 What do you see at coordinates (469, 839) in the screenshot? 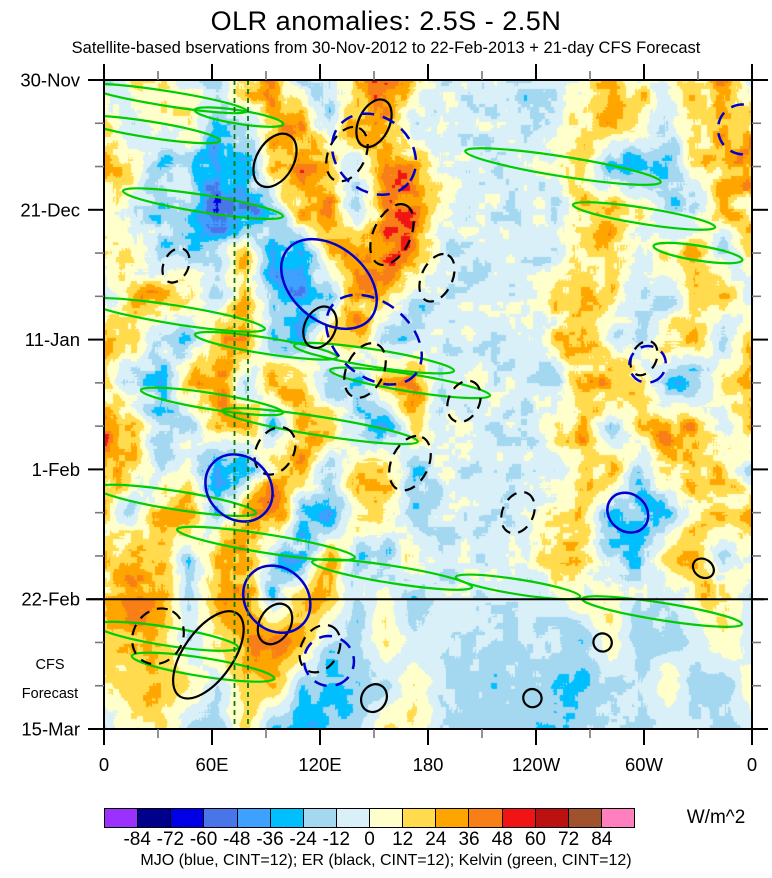
I see `colorbar-tick-label: 36` at bounding box center [469, 839].